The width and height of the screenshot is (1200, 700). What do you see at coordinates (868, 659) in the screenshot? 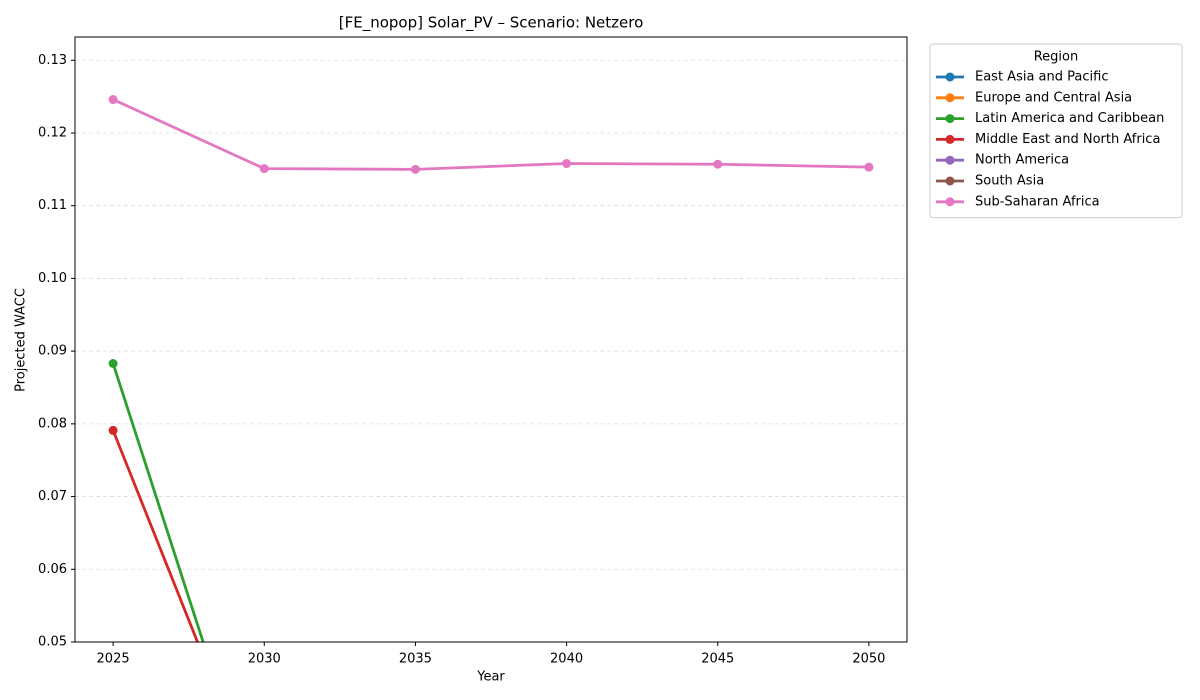
I see `x-tick-label: 2050` at bounding box center [868, 659].